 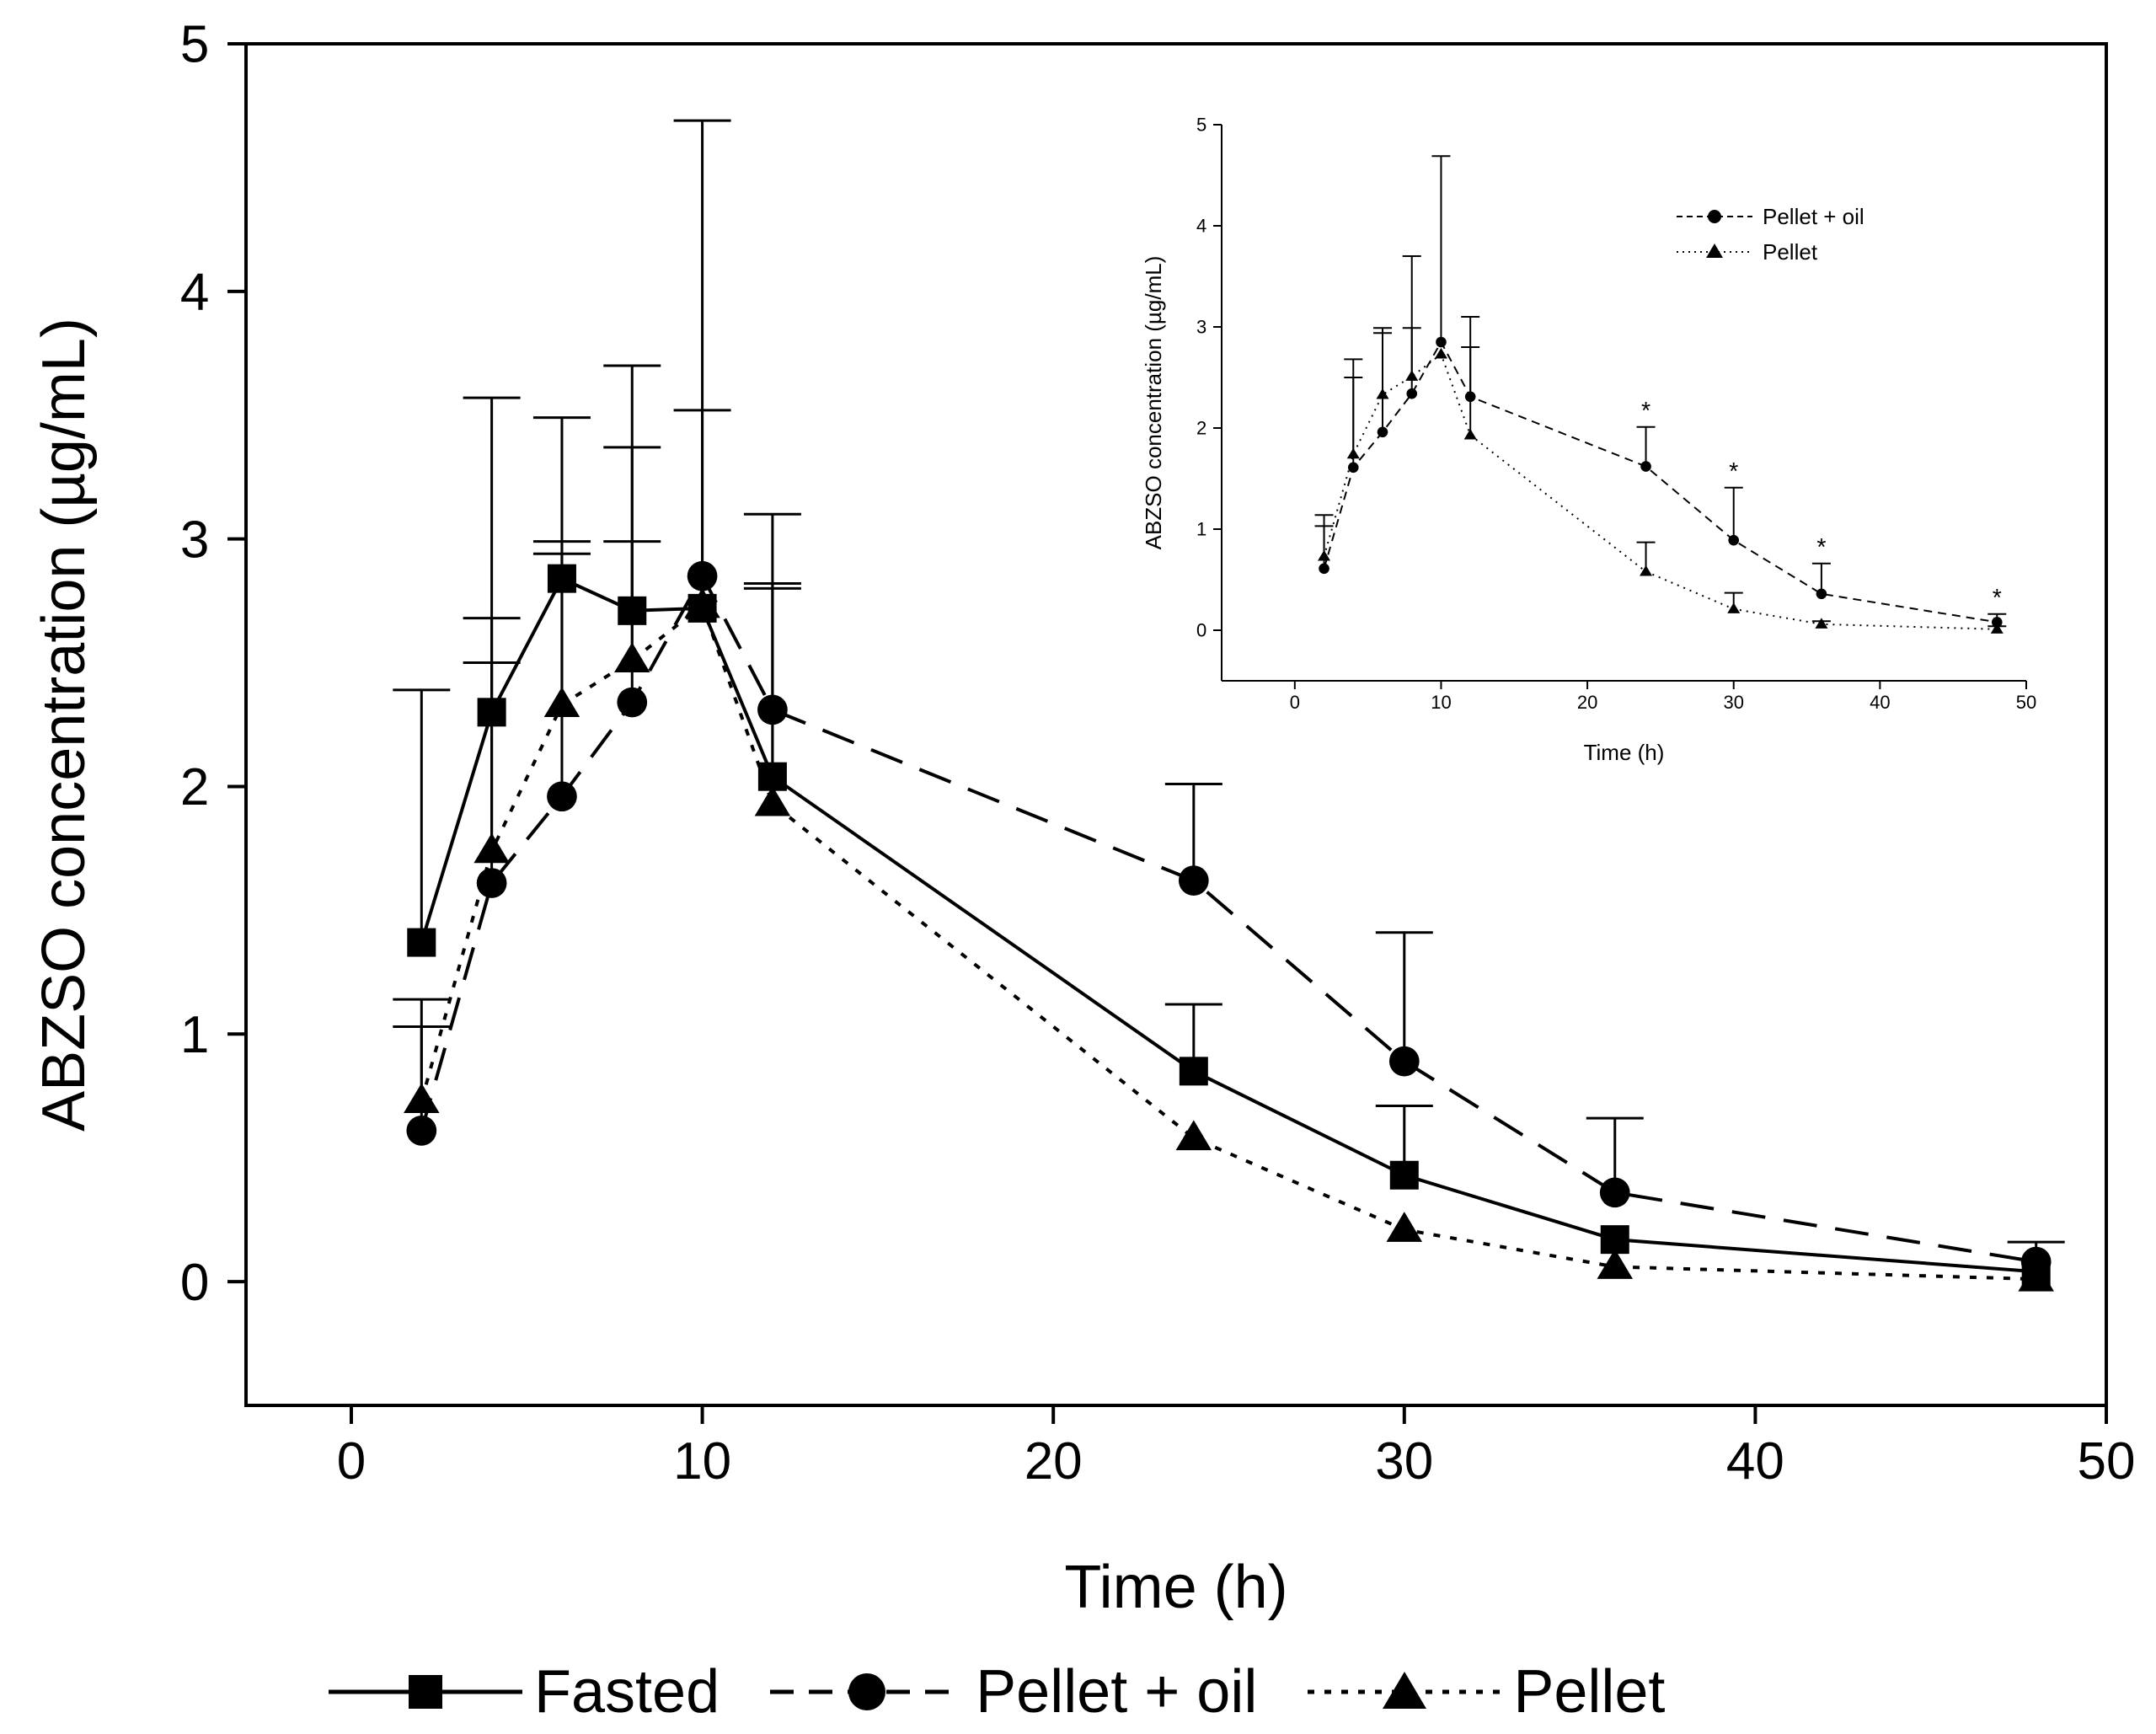 I want to click on inset-legend: Pellet + oil Pellet, so click(x=1770, y=234).